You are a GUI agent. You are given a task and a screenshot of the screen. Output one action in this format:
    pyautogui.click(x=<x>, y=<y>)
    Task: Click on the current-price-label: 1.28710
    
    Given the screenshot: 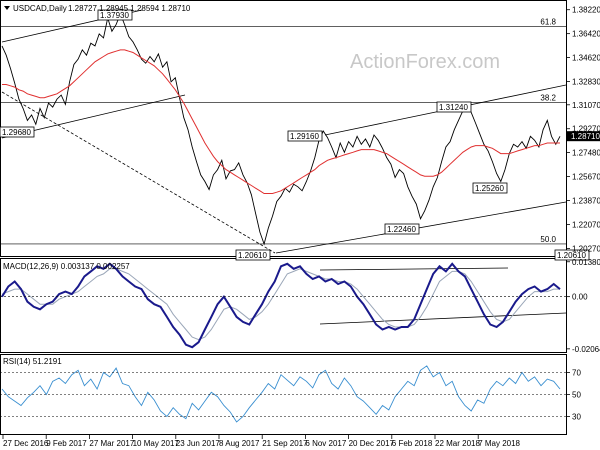 What is the action you would take?
    pyautogui.click(x=585, y=136)
    